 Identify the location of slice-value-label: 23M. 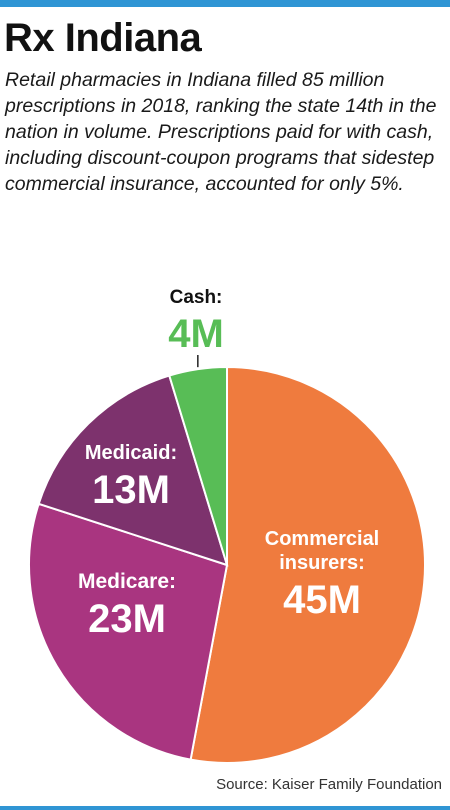
(127, 619).